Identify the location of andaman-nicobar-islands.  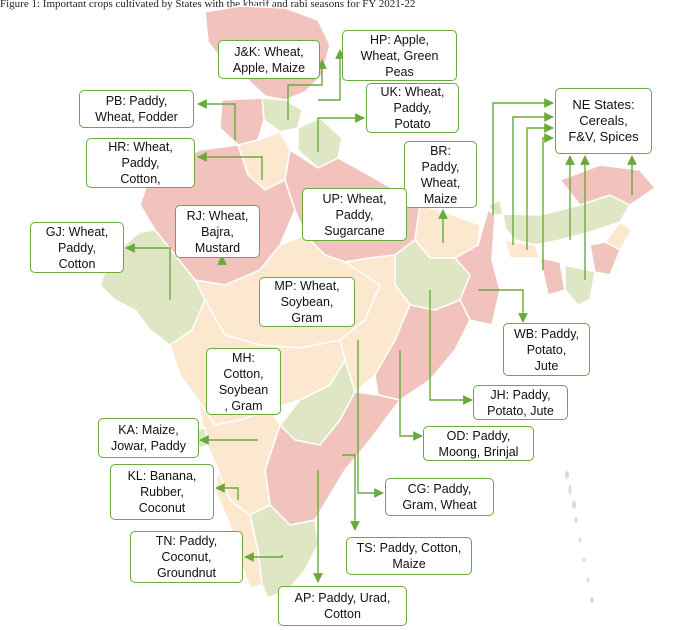
(579, 537).